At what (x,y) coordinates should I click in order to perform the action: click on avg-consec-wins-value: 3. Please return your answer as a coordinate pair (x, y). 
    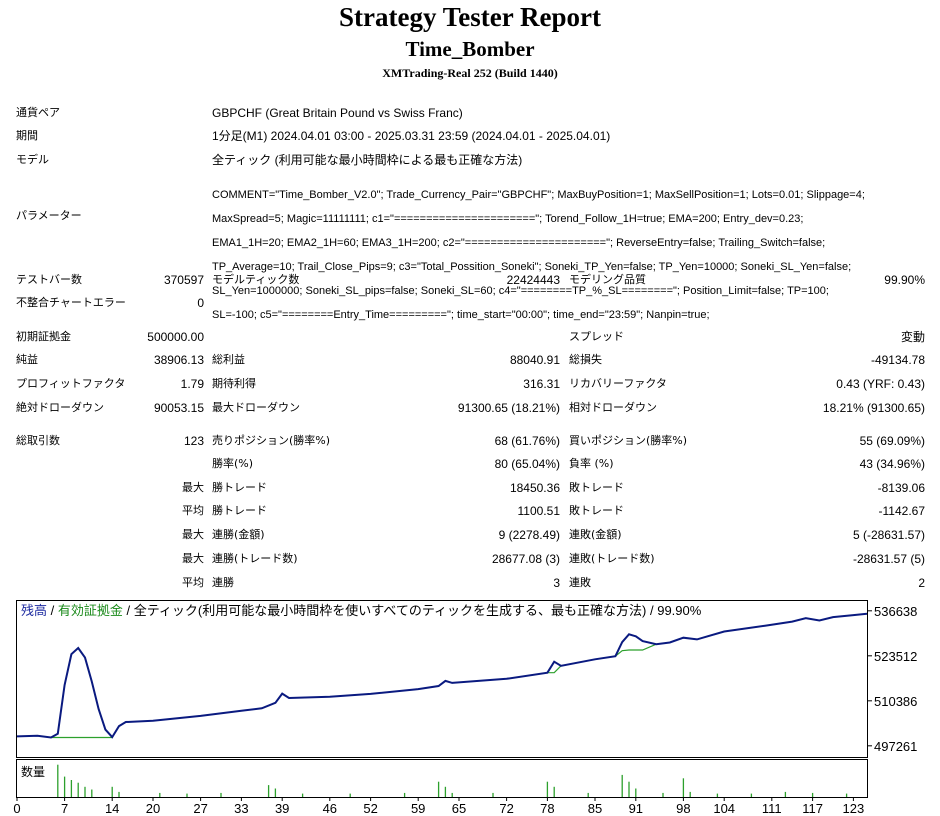
    Looking at the image, I should click on (556, 583).